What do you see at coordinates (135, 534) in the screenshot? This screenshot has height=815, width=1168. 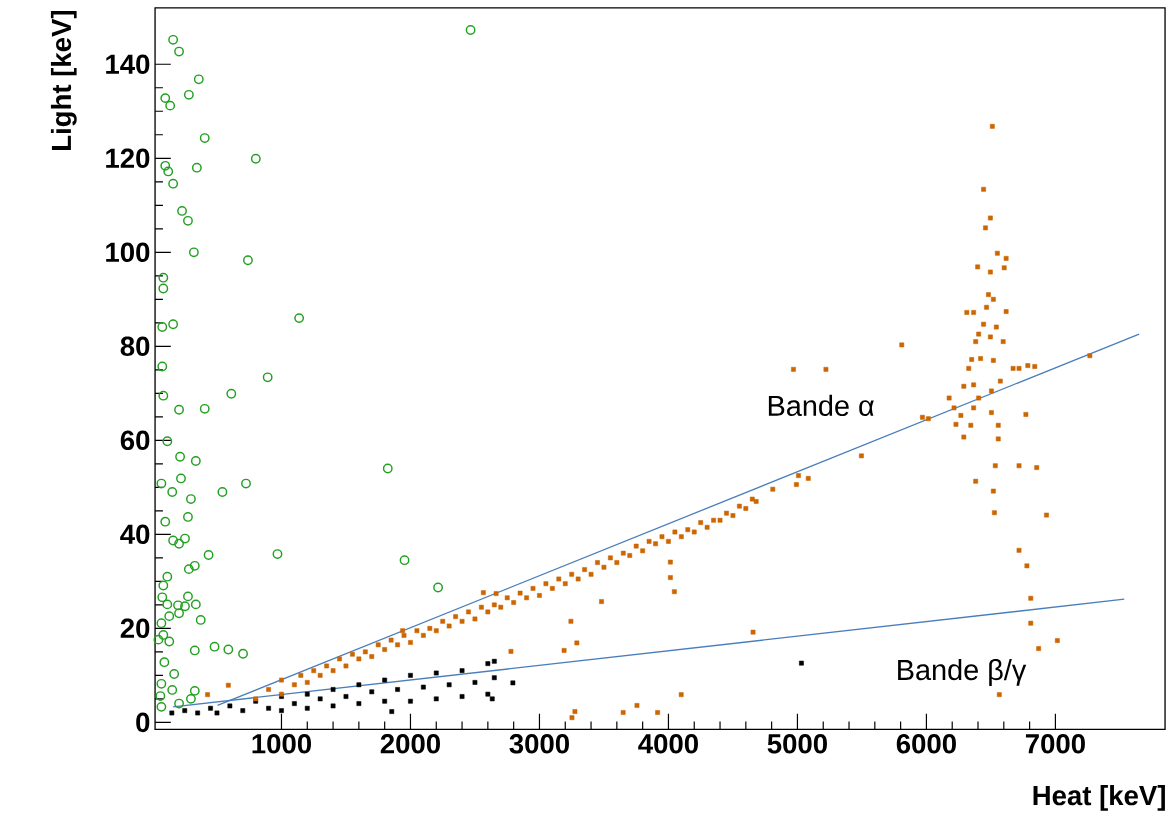 I see `y-tick-label: 40` at bounding box center [135, 534].